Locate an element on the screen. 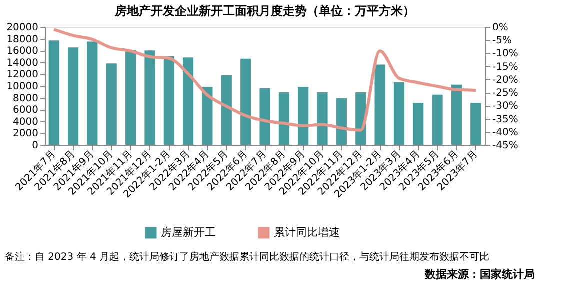 Image resolution: width=567 pixels, height=307 pixels. y2-tick-label: -30% is located at coordinates (505, 106).